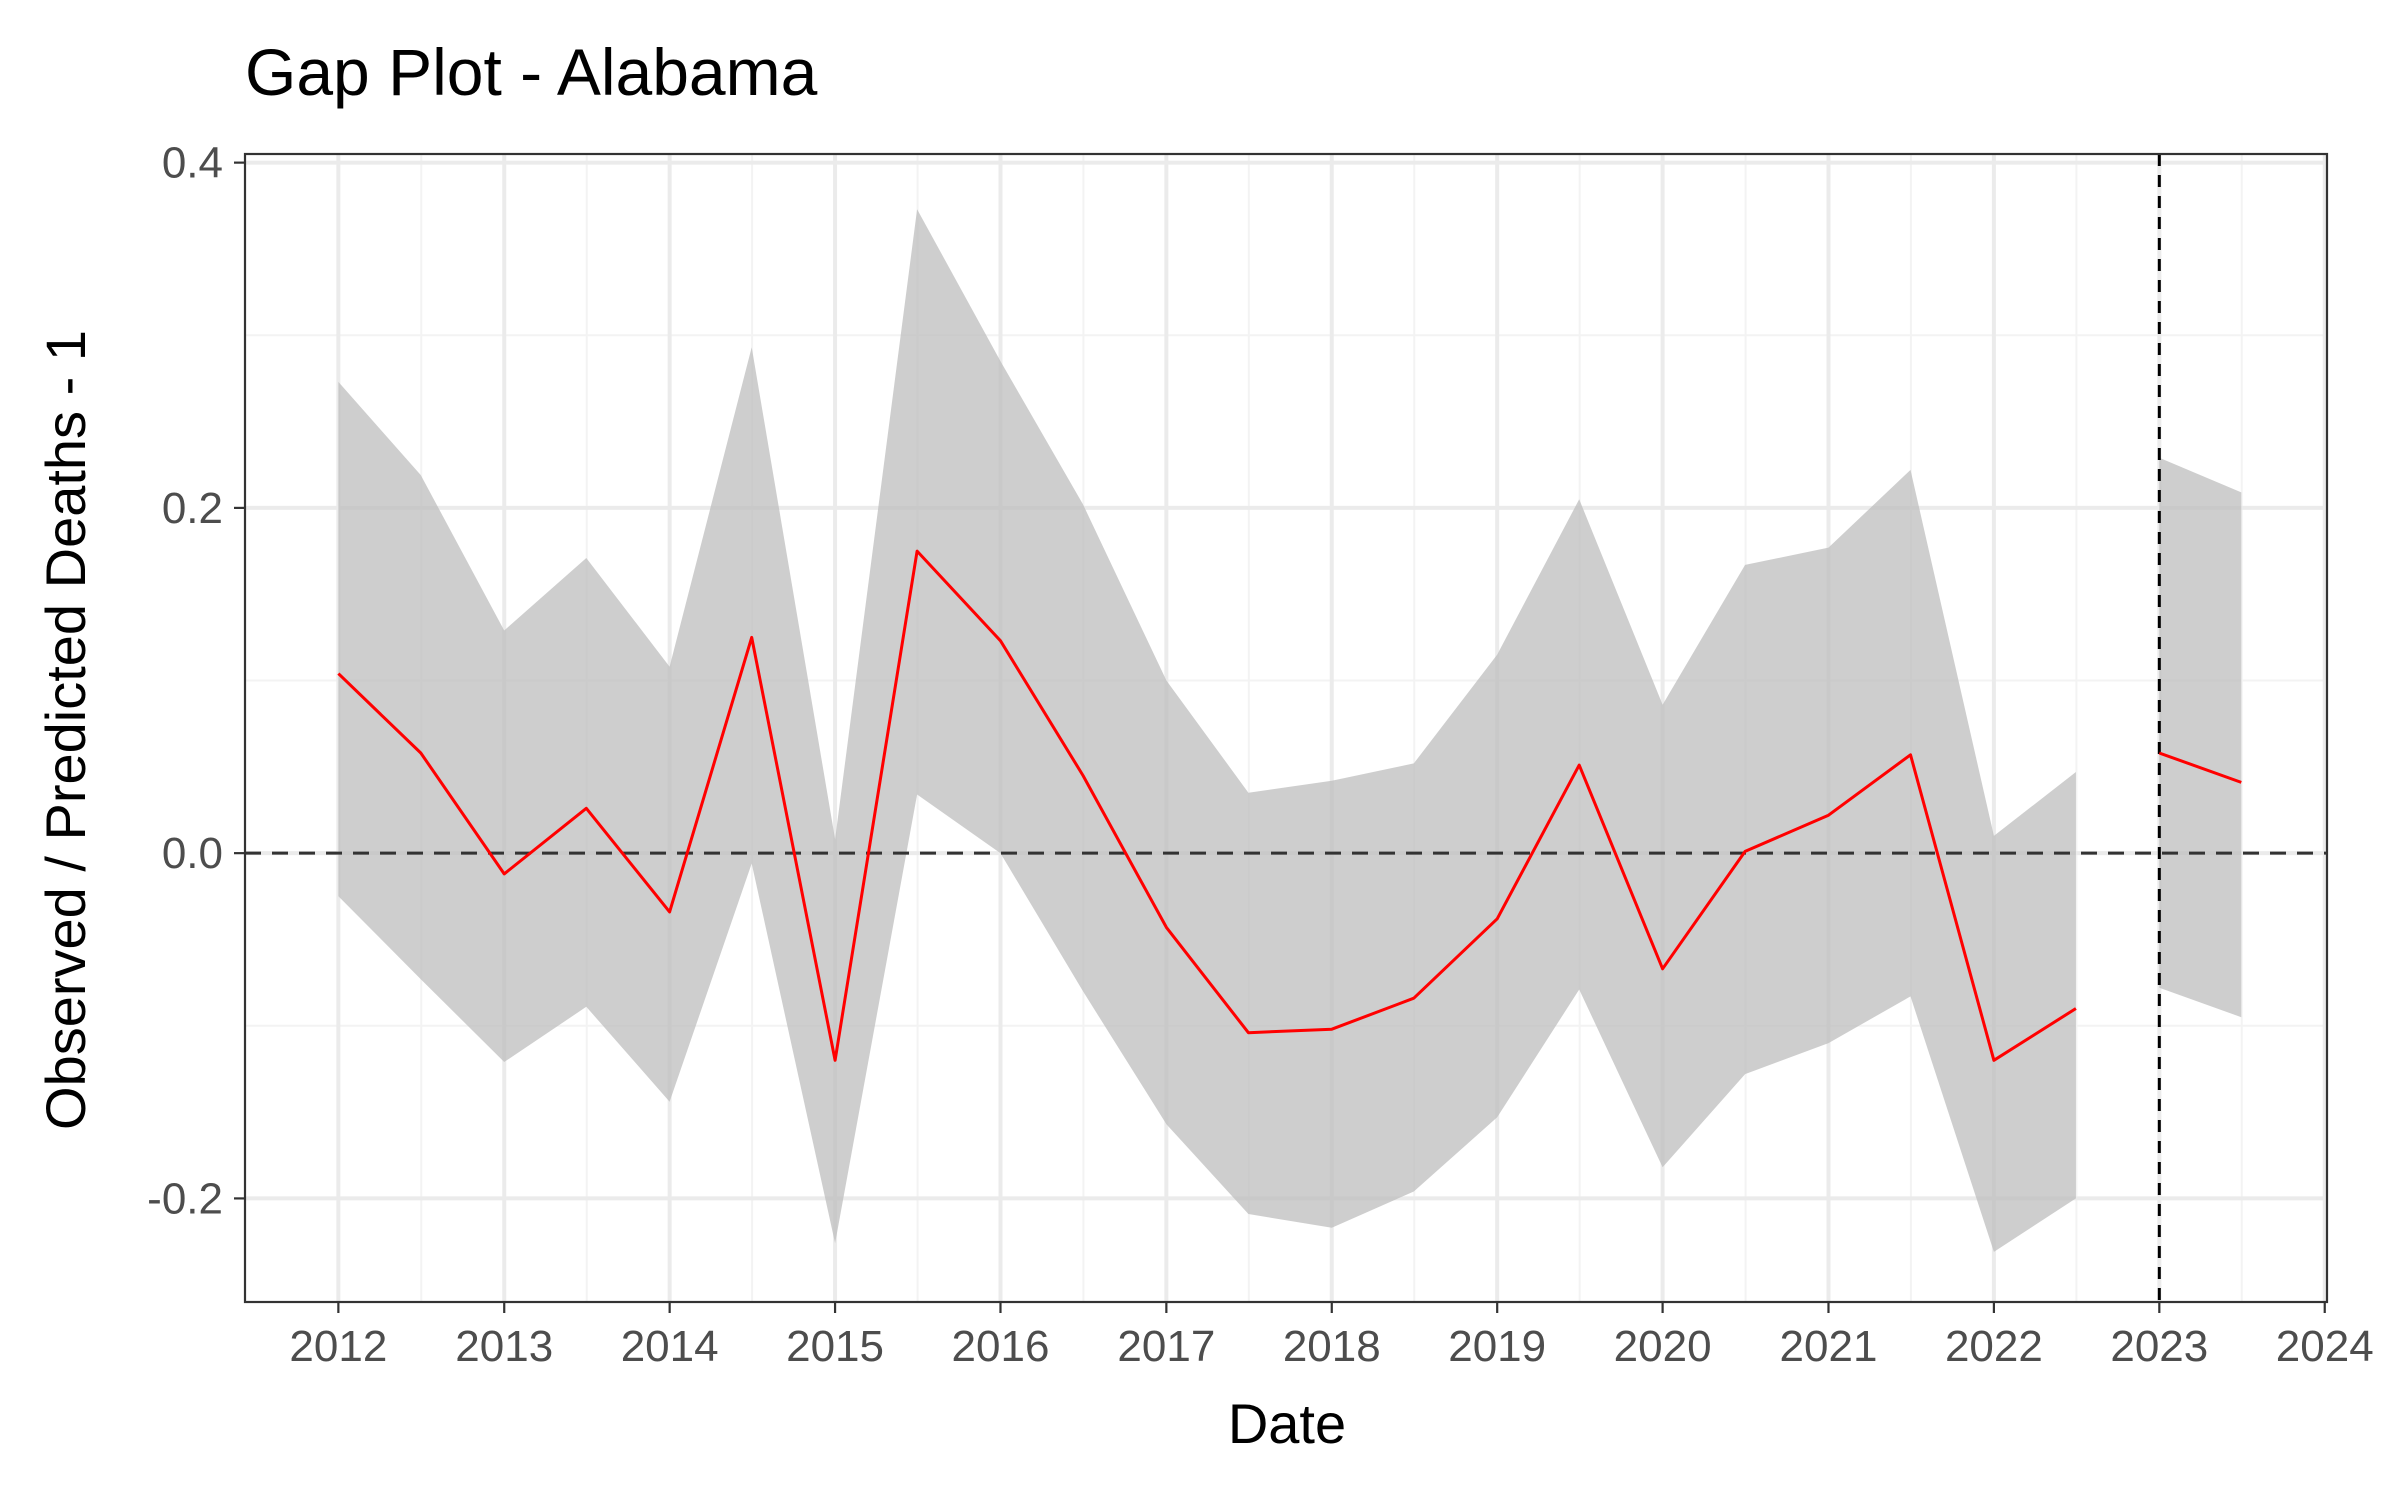  What do you see at coordinates (2325, 1346) in the screenshot?
I see `x-tick-label: 2024` at bounding box center [2325, 1346].